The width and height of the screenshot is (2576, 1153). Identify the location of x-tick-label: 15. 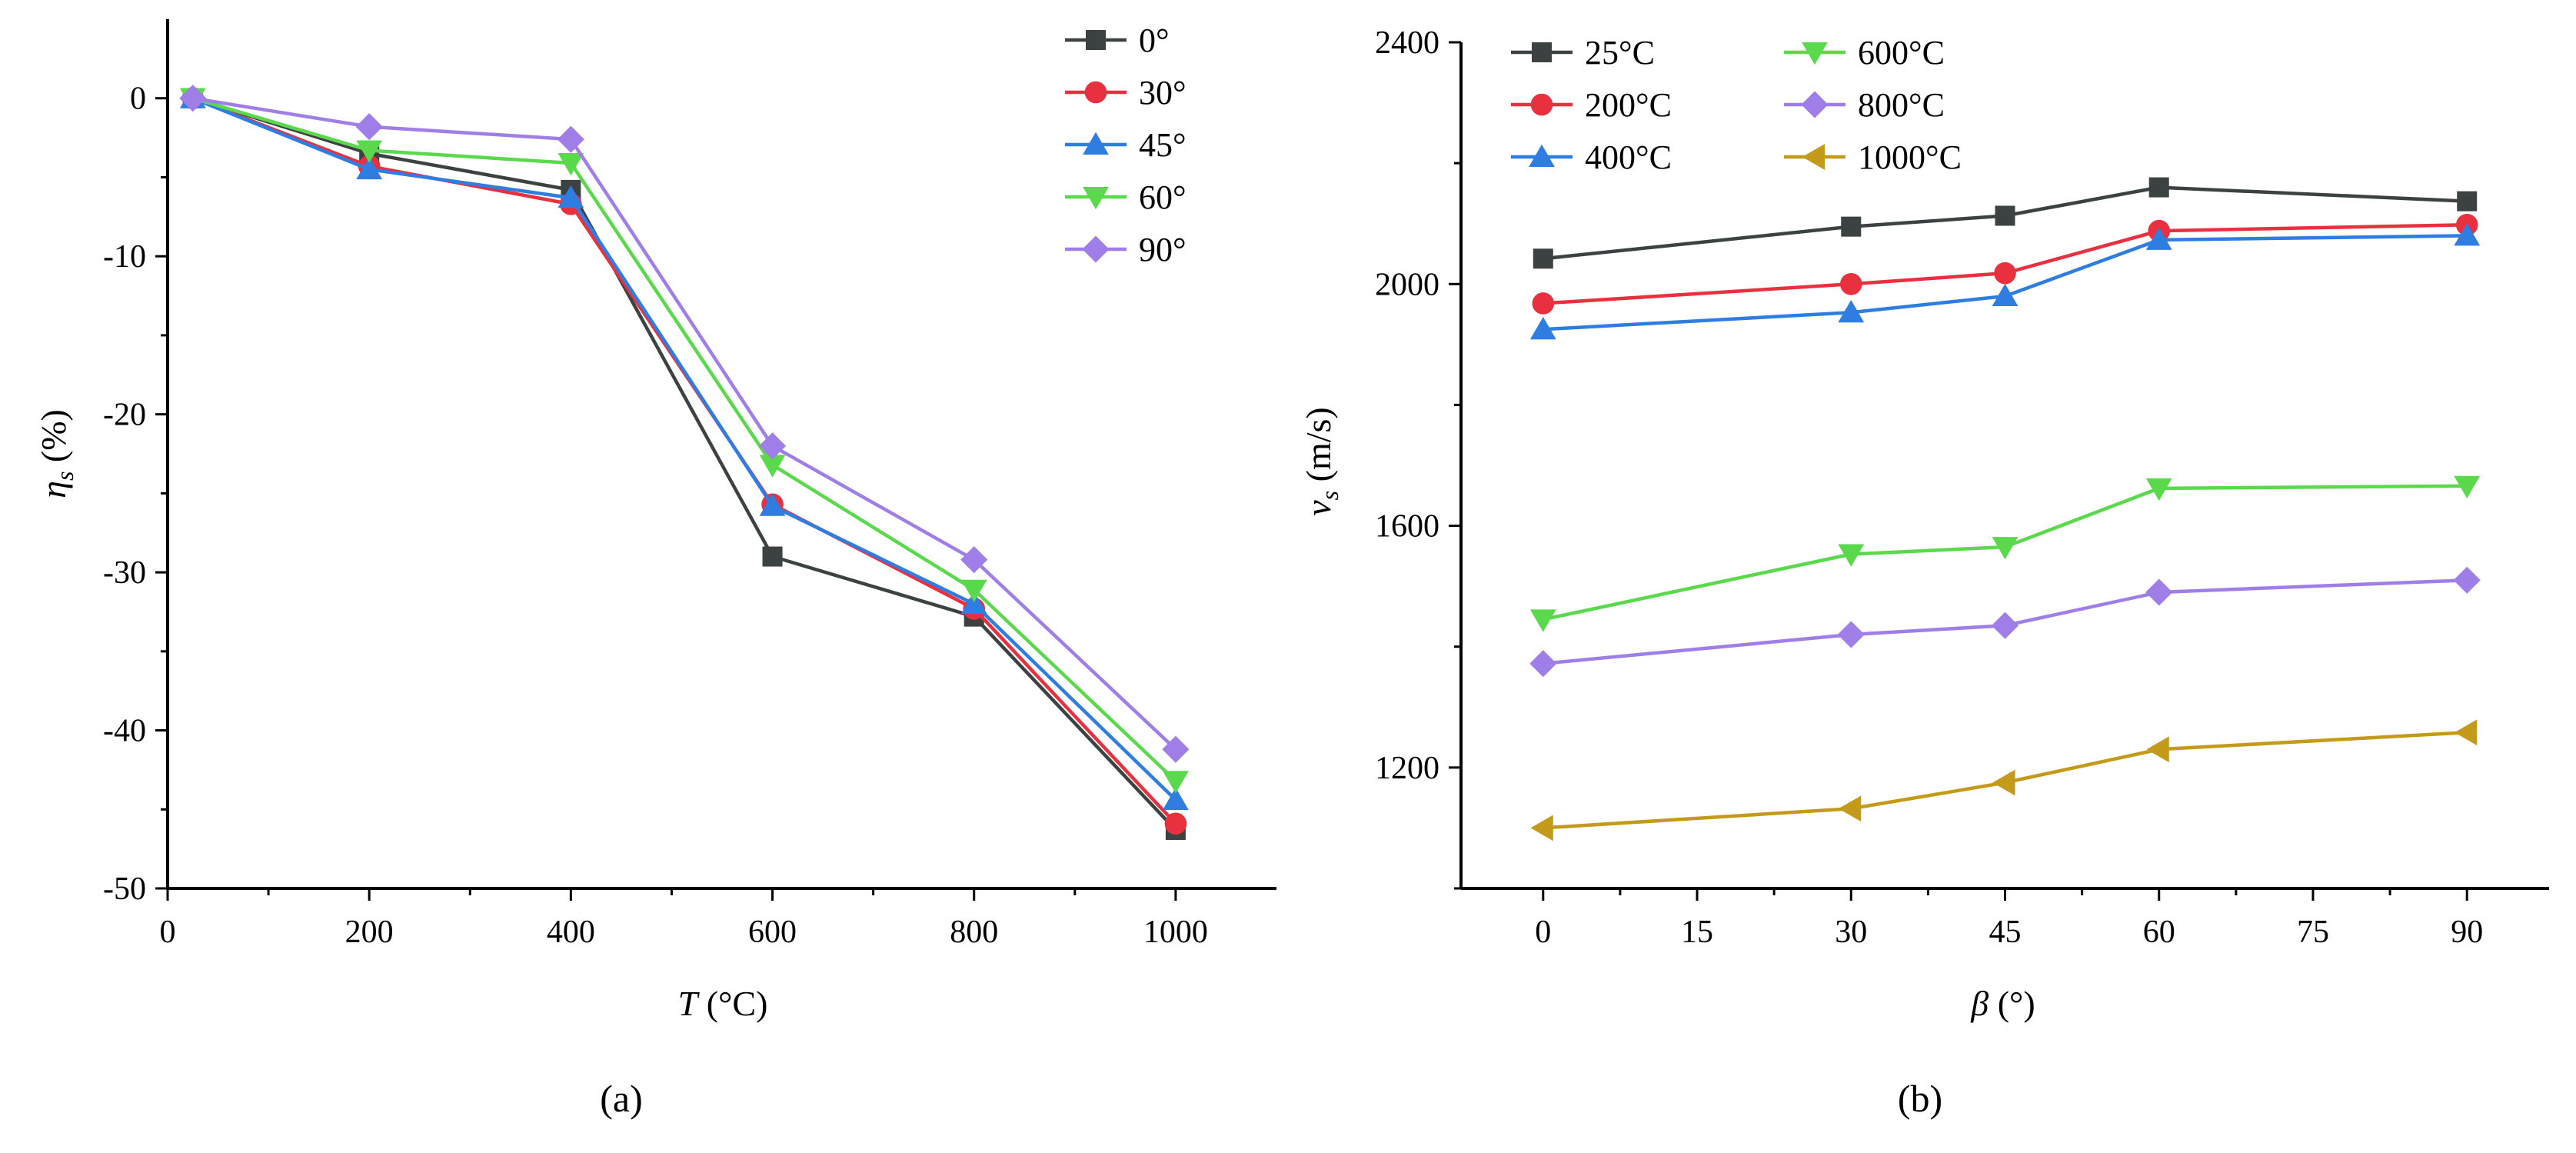
(1697, 932).